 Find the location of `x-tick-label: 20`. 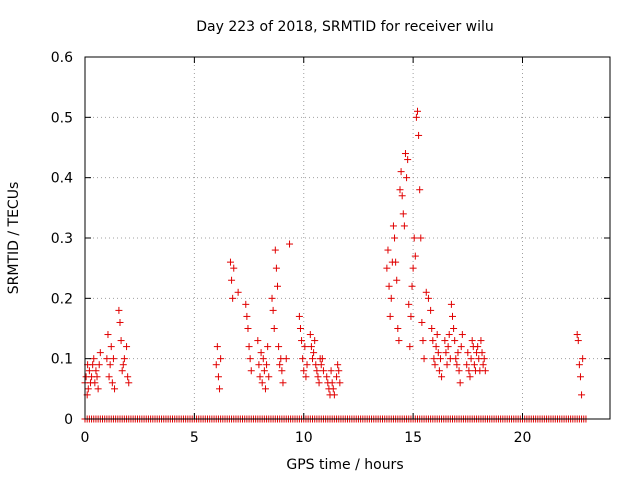

x-tick-label: 20 is located at coordinates (523, 438).